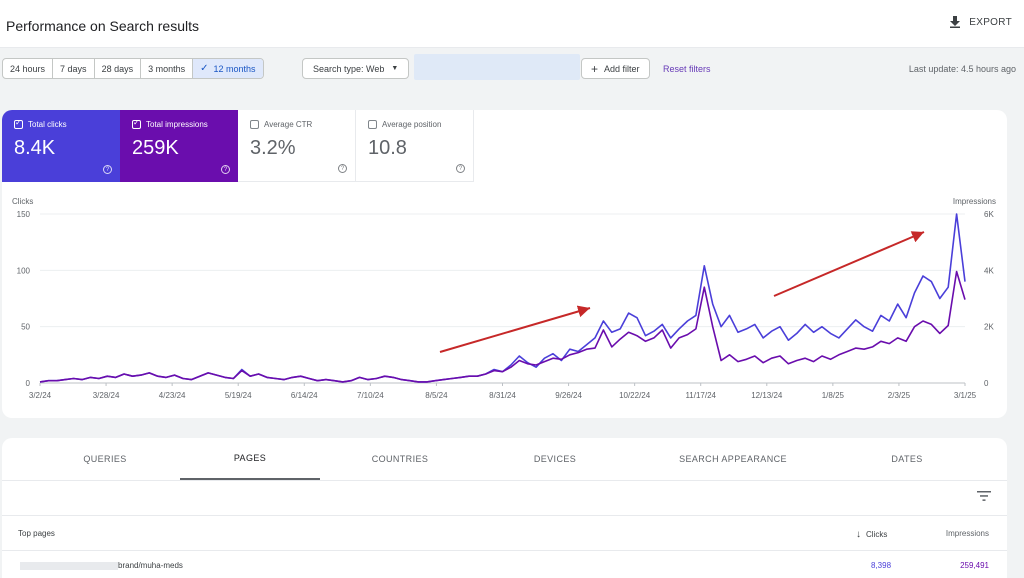 The image size is (1024, 578). Describe the element at coordinates (989, 327) in the screenshot. I see `y-tick-right: 2K` at that location.